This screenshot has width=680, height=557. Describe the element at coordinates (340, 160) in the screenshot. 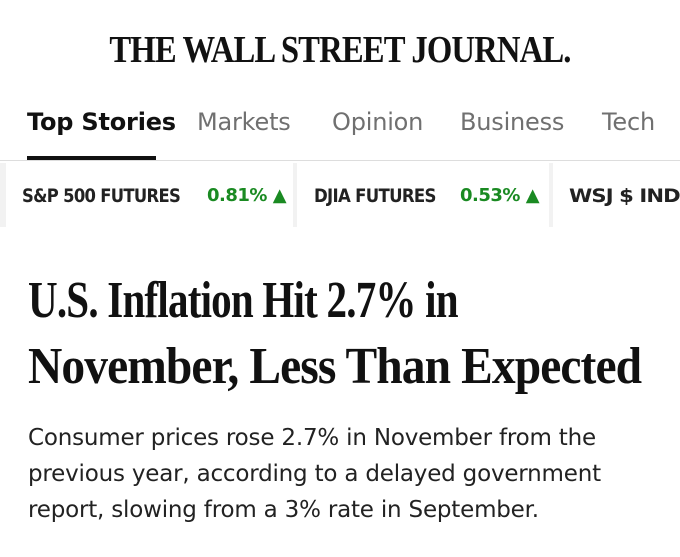

I see `nav-divider` at that location.